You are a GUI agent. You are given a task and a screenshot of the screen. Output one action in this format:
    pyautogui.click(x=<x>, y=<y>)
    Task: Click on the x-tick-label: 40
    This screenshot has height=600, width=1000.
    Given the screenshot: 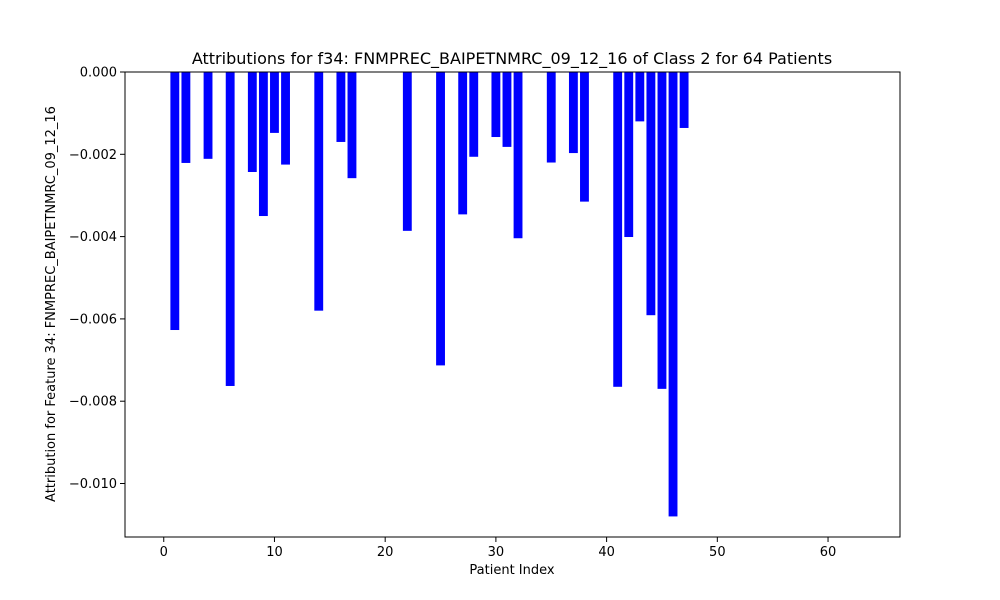 What is the action you would take?
    pyautogui.click(x=606, y=552)
    